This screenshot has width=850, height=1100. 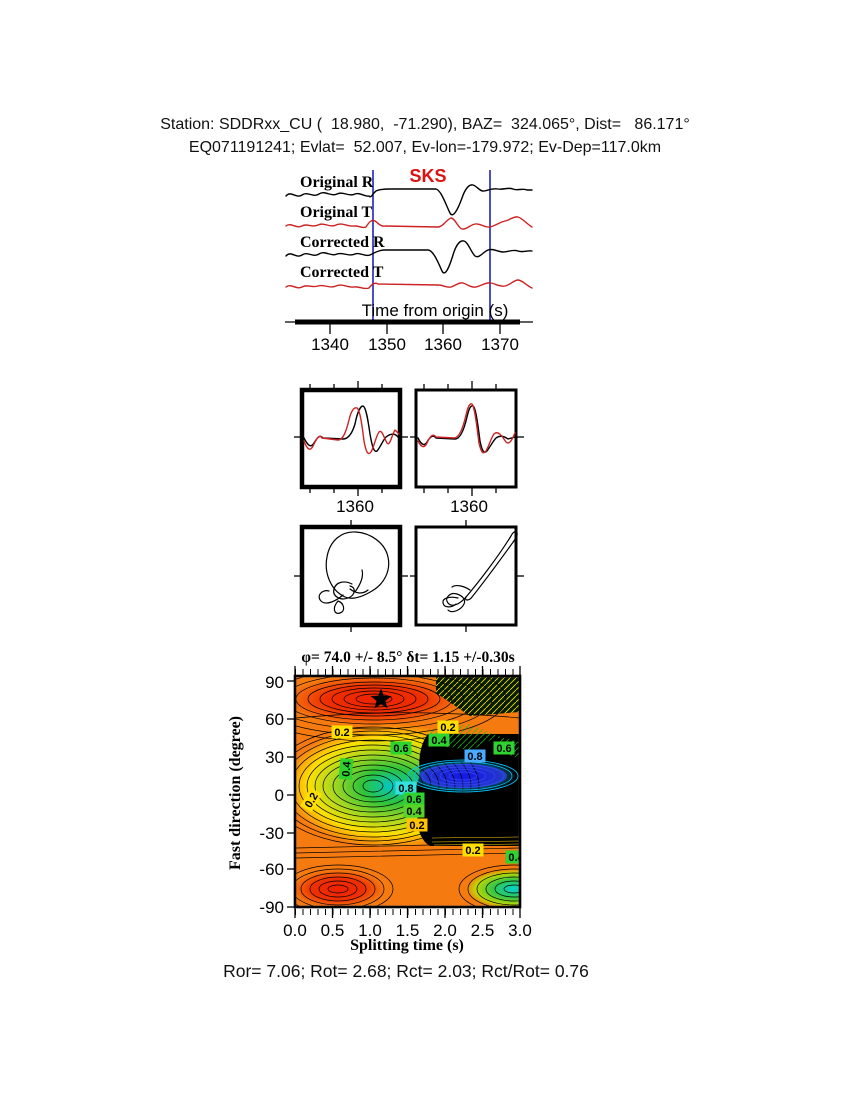 I want to click on ytick-label: 60, so click(x=274, y=719).